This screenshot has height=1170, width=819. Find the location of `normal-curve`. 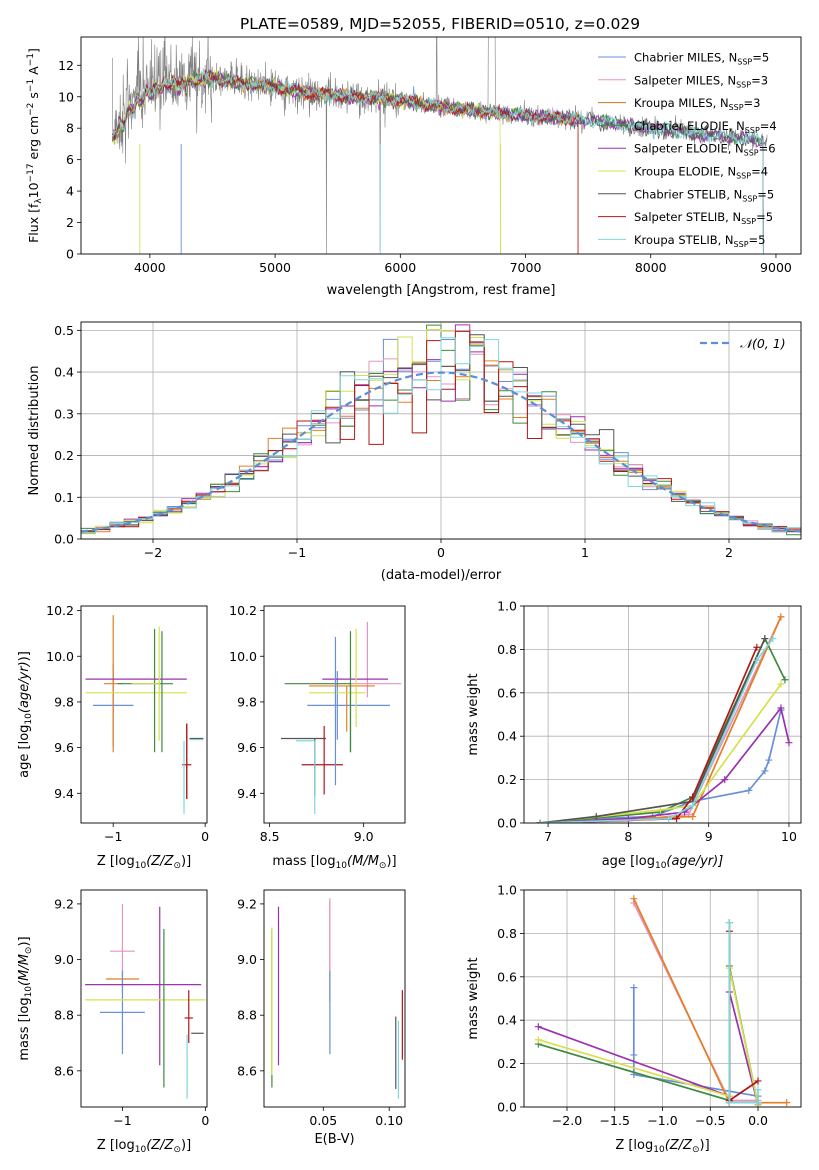

normal-curve is located at coordinates (441, 452).